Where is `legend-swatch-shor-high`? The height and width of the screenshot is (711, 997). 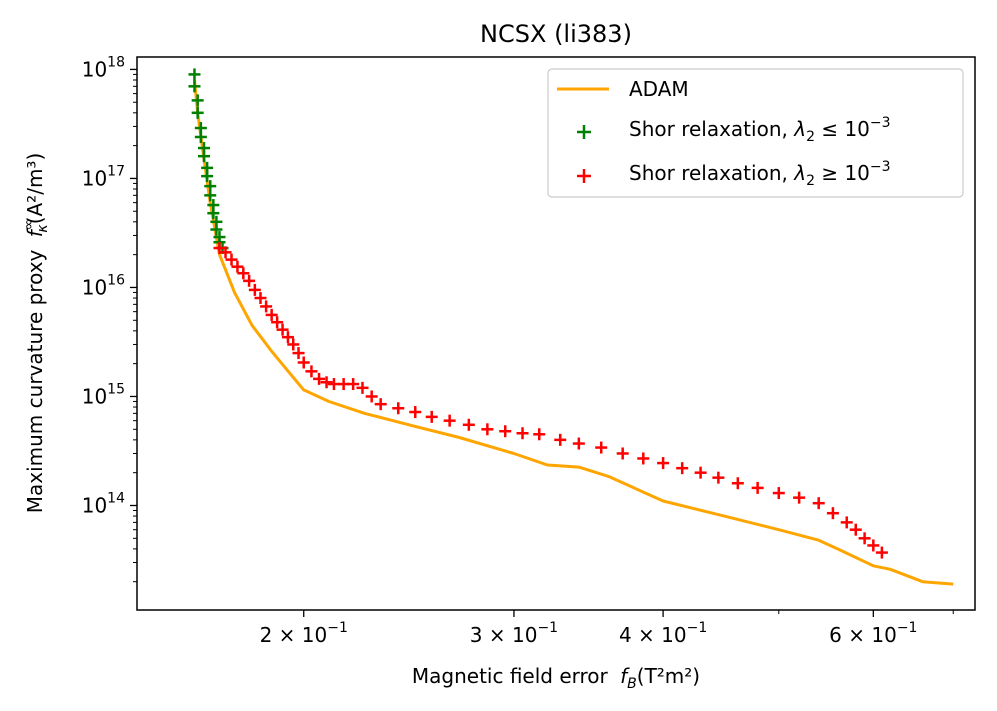 legend-swatch-shor-high is located at coordinates (584, 176).